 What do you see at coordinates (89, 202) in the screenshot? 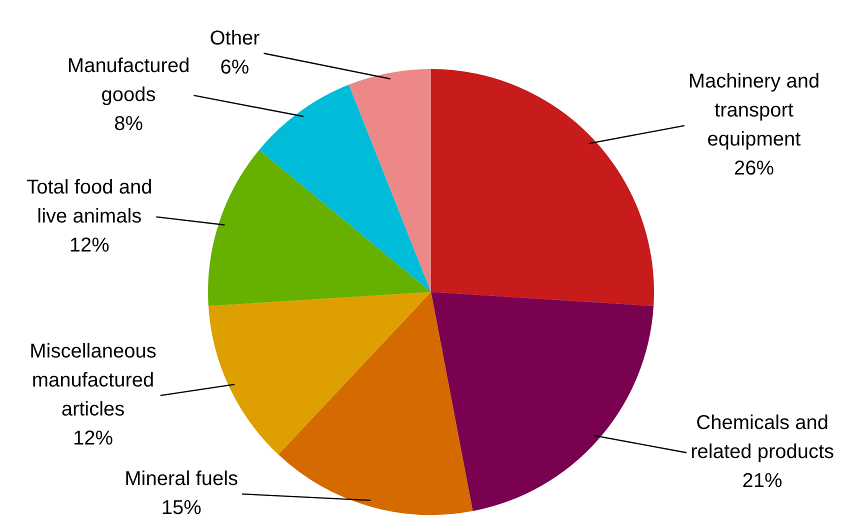
I see `slice-label: Total food and live animals` at bounding box center [89, 202].